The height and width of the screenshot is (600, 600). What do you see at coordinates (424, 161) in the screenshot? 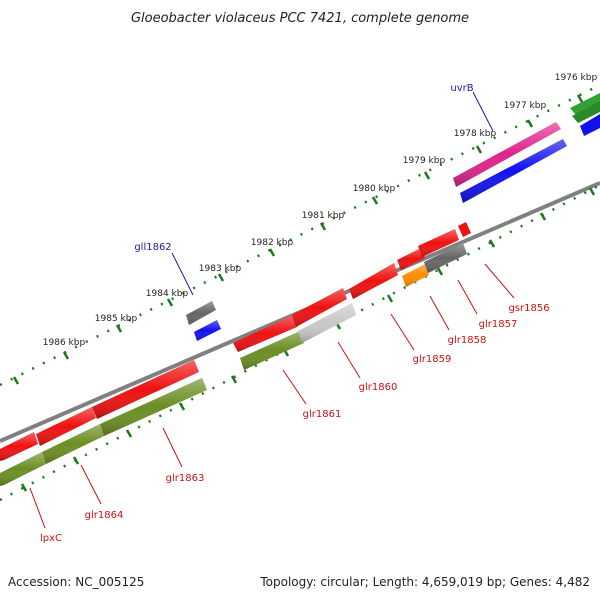
I see `tick-label: 1979 kbp` at bounding box center [424, 161].